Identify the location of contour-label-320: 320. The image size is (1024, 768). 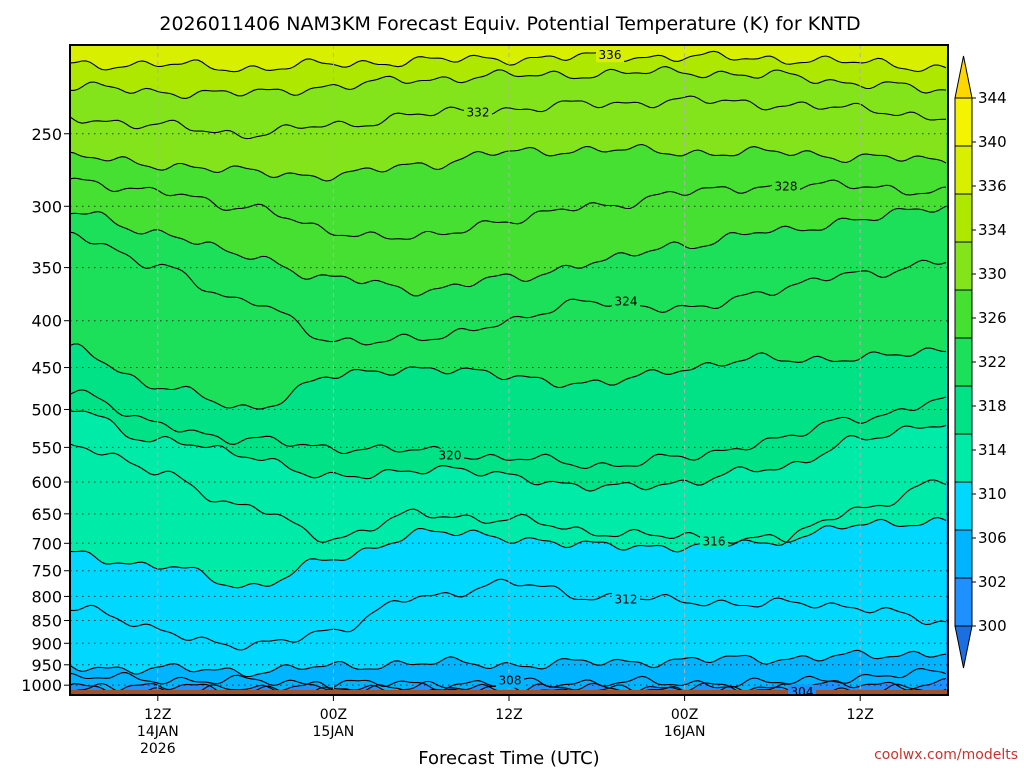
(450, 456).